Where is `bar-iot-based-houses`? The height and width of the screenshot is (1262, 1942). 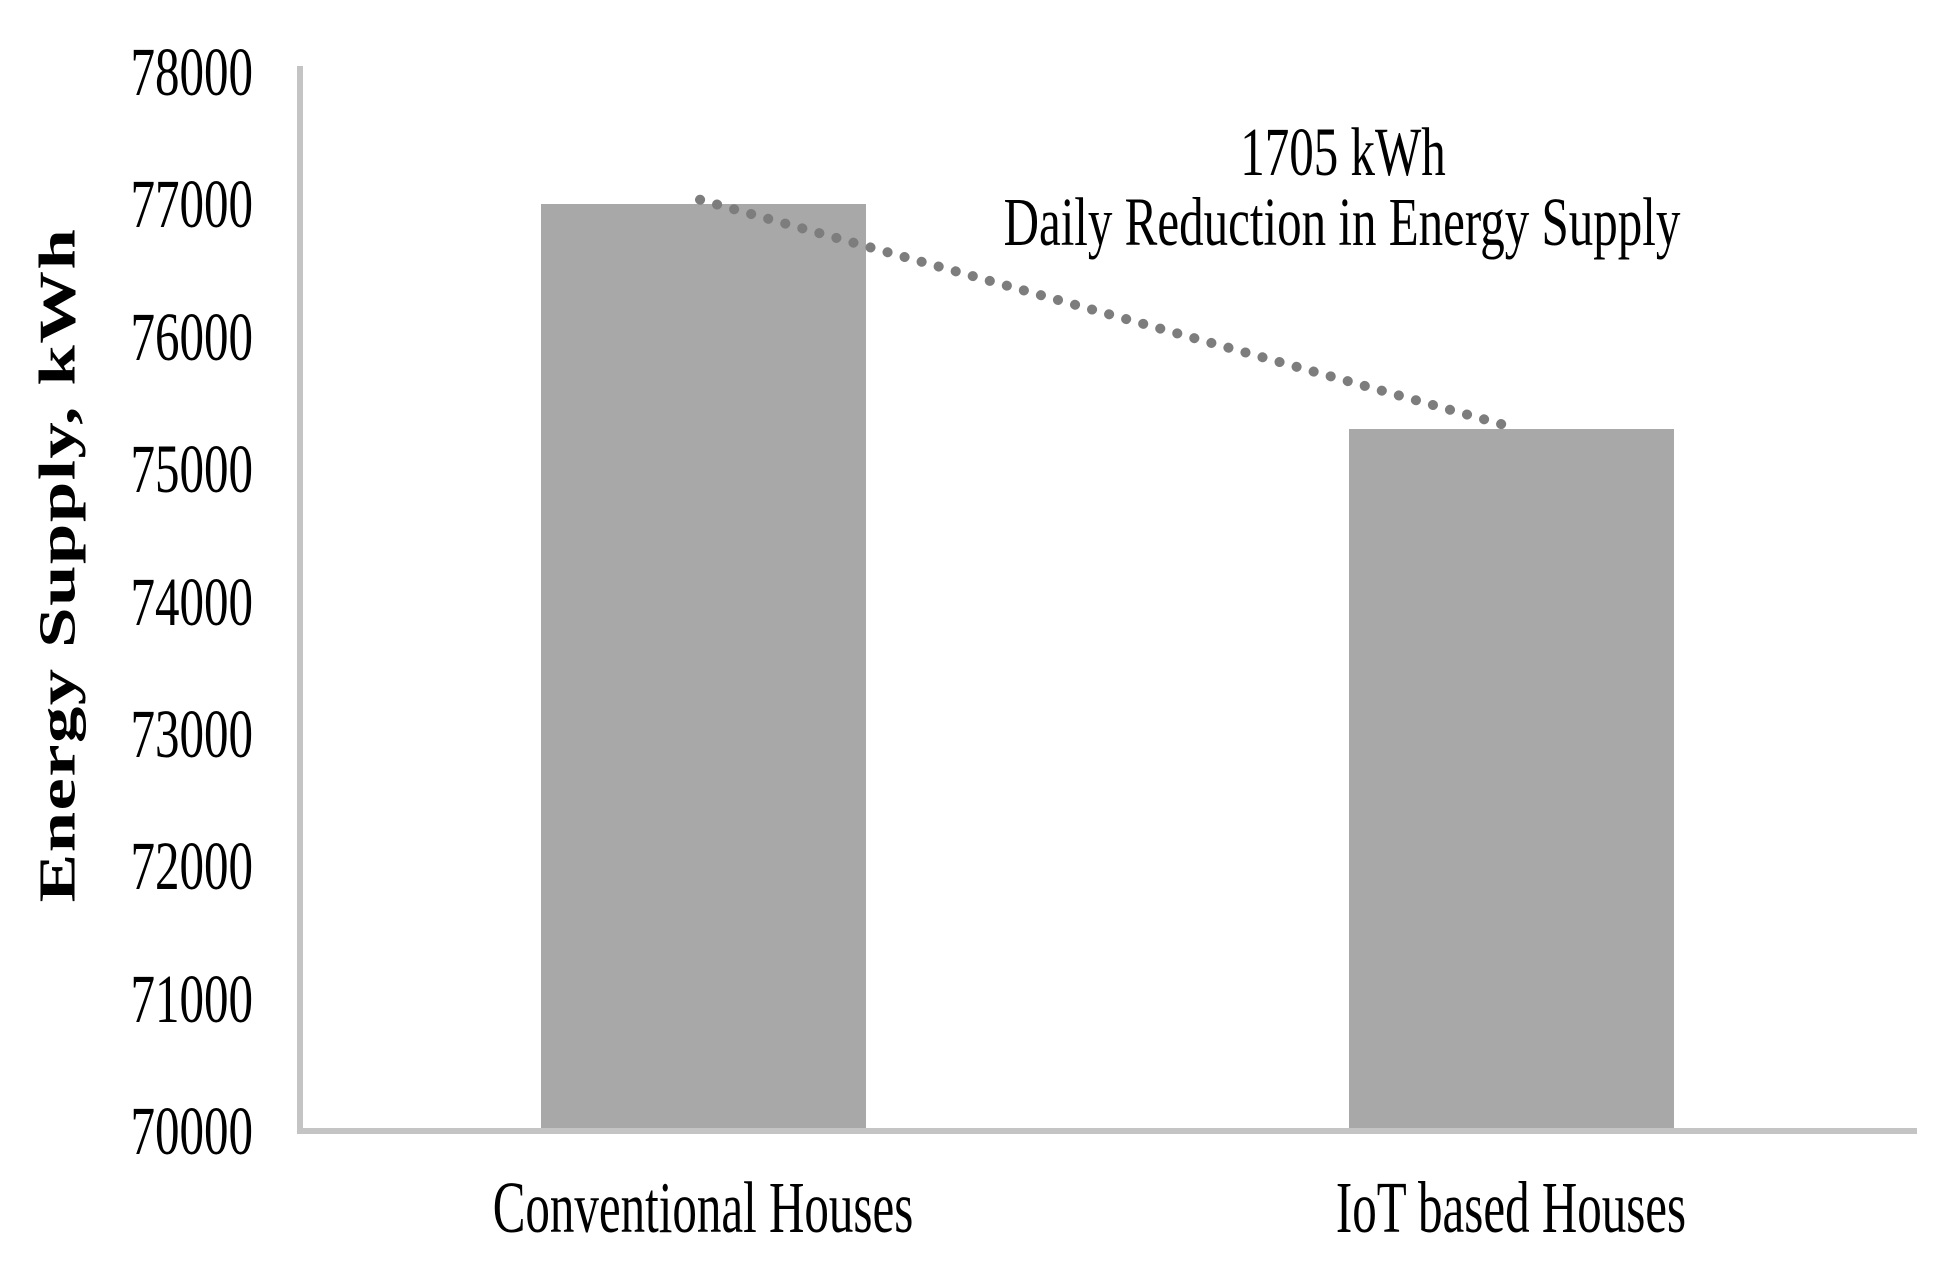
bar-iot-based-houses is located at coordinates (1511, 778).